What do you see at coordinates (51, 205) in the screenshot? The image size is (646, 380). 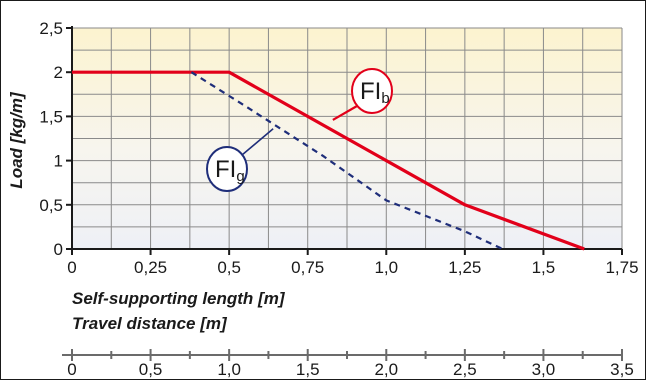 I see `y-tick-label: 0,5` at bounding box center [51, 205].